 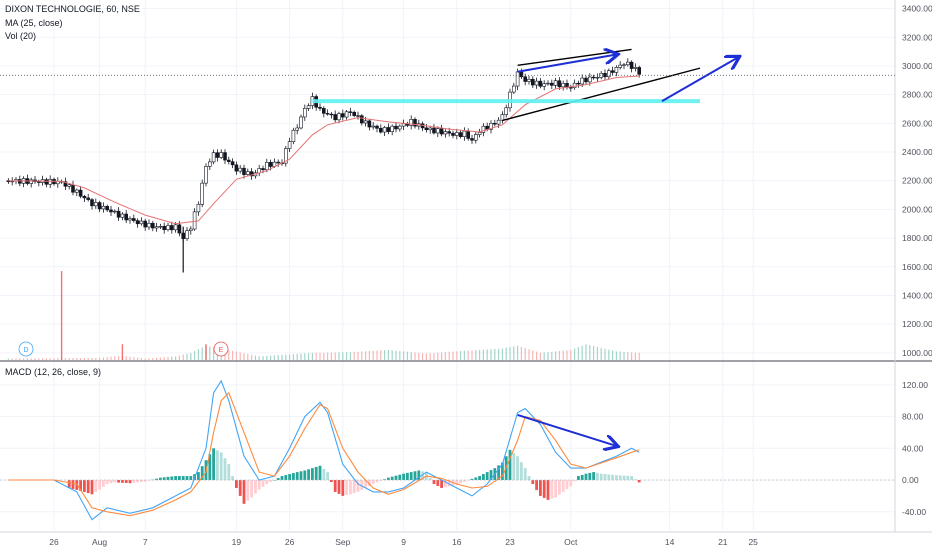 What do you see at coordinates (753, 542) in the screenshot?
I see `time-tick-label: 25` at bounding box center [753, 542].